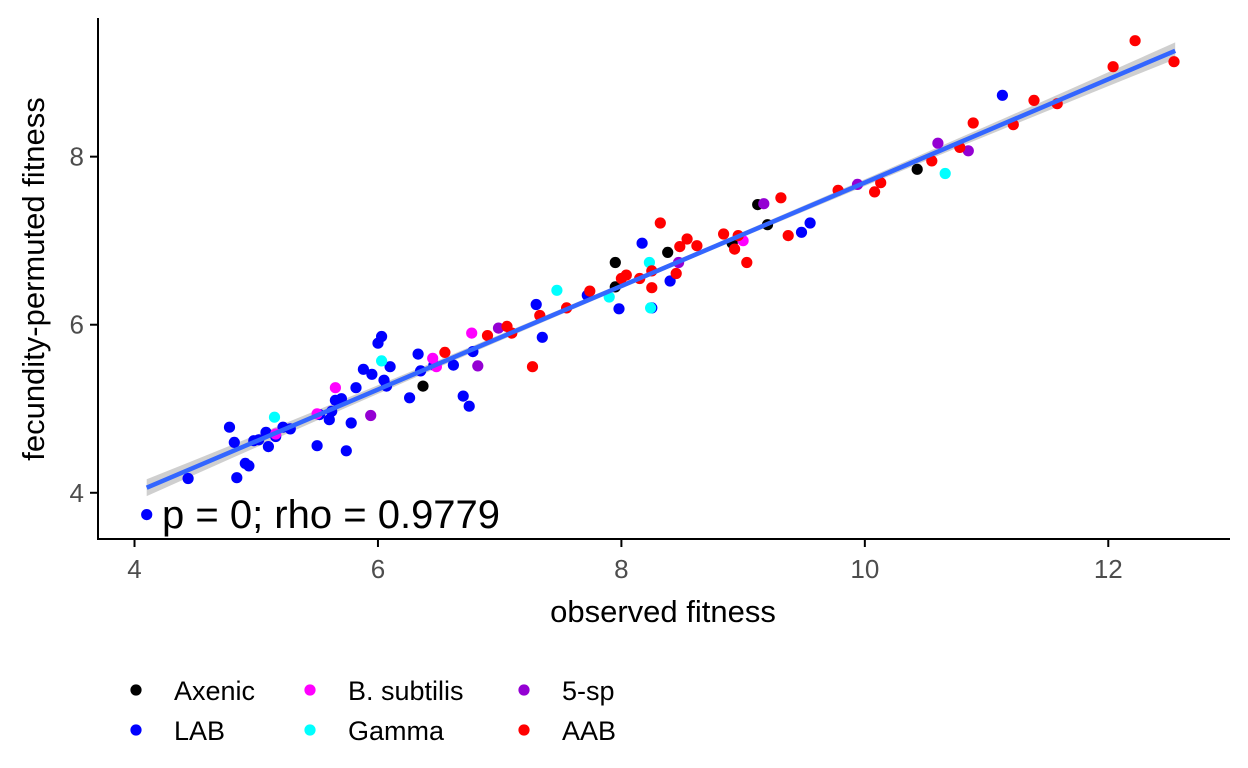 This screenshot has width=1248, height=768. What do you see at coordinates (621, 569) in the screenshot?
I see `x-tick-label: 8` at bounding box center [621, 569].